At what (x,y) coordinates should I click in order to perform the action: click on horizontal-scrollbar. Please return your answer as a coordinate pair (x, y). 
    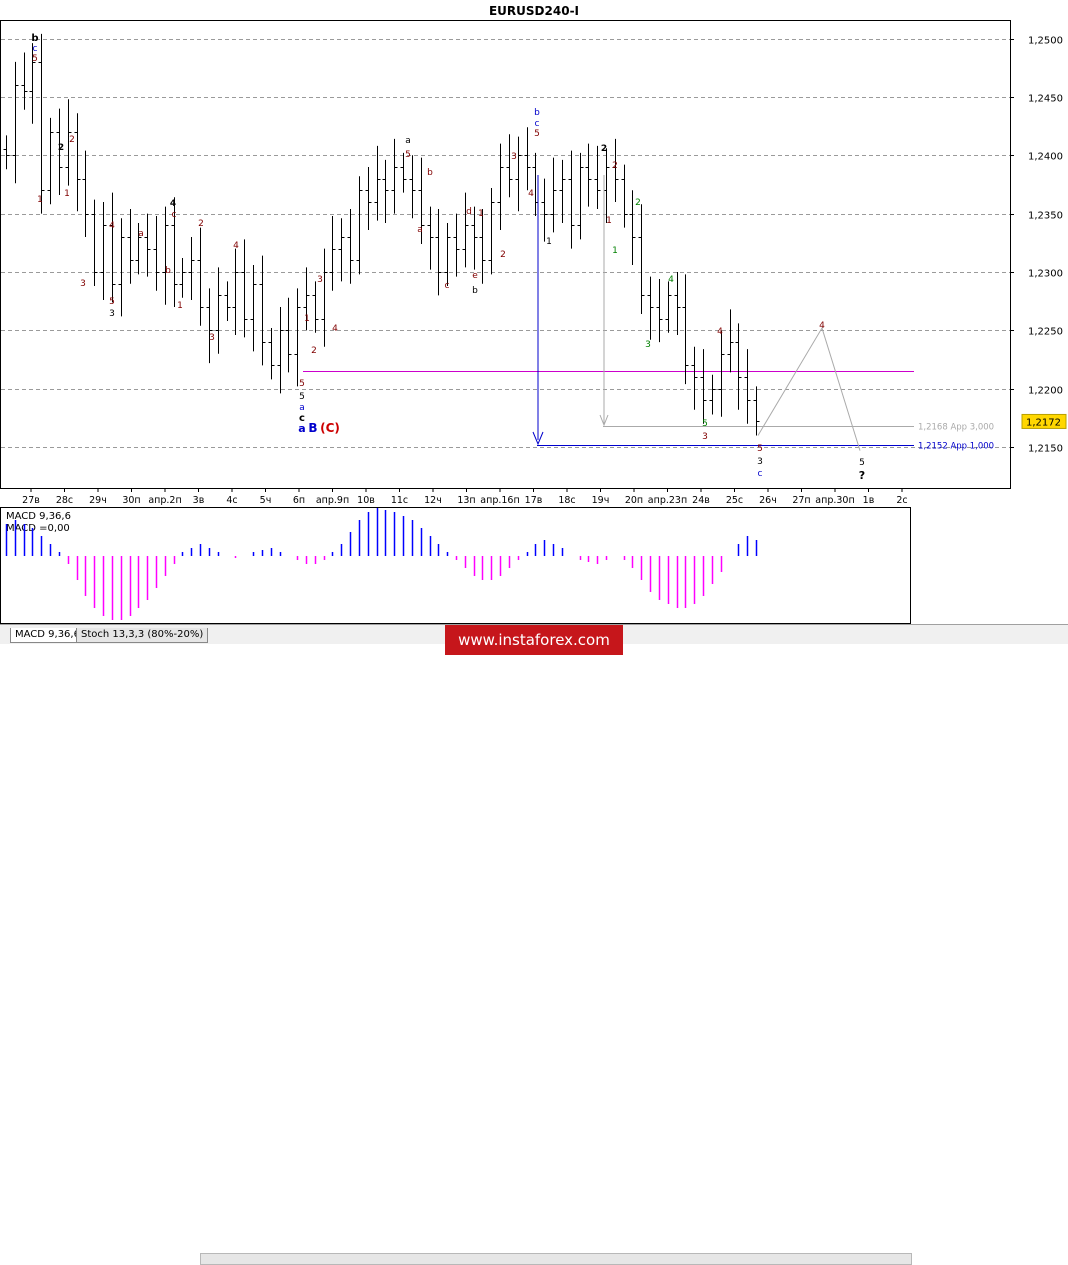
    Looking at the image, I should click on (556, 1259).